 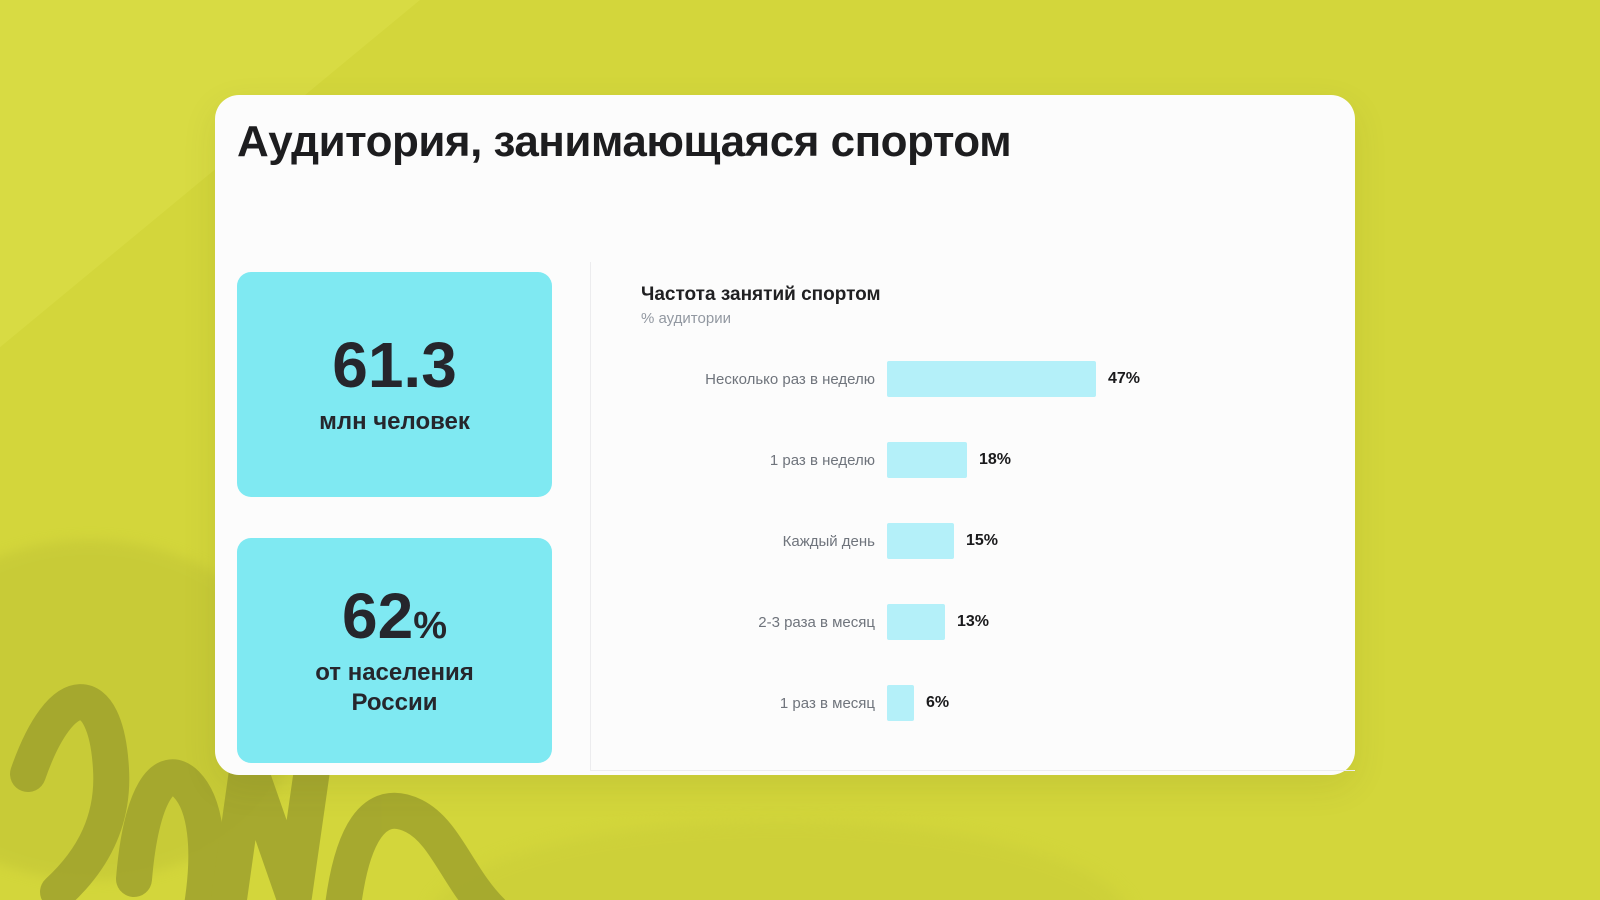 What do you see at coordinates (938, 702) in the screenshot?
I see `bar-value-label: 6%` at bounding box center [938, 702].